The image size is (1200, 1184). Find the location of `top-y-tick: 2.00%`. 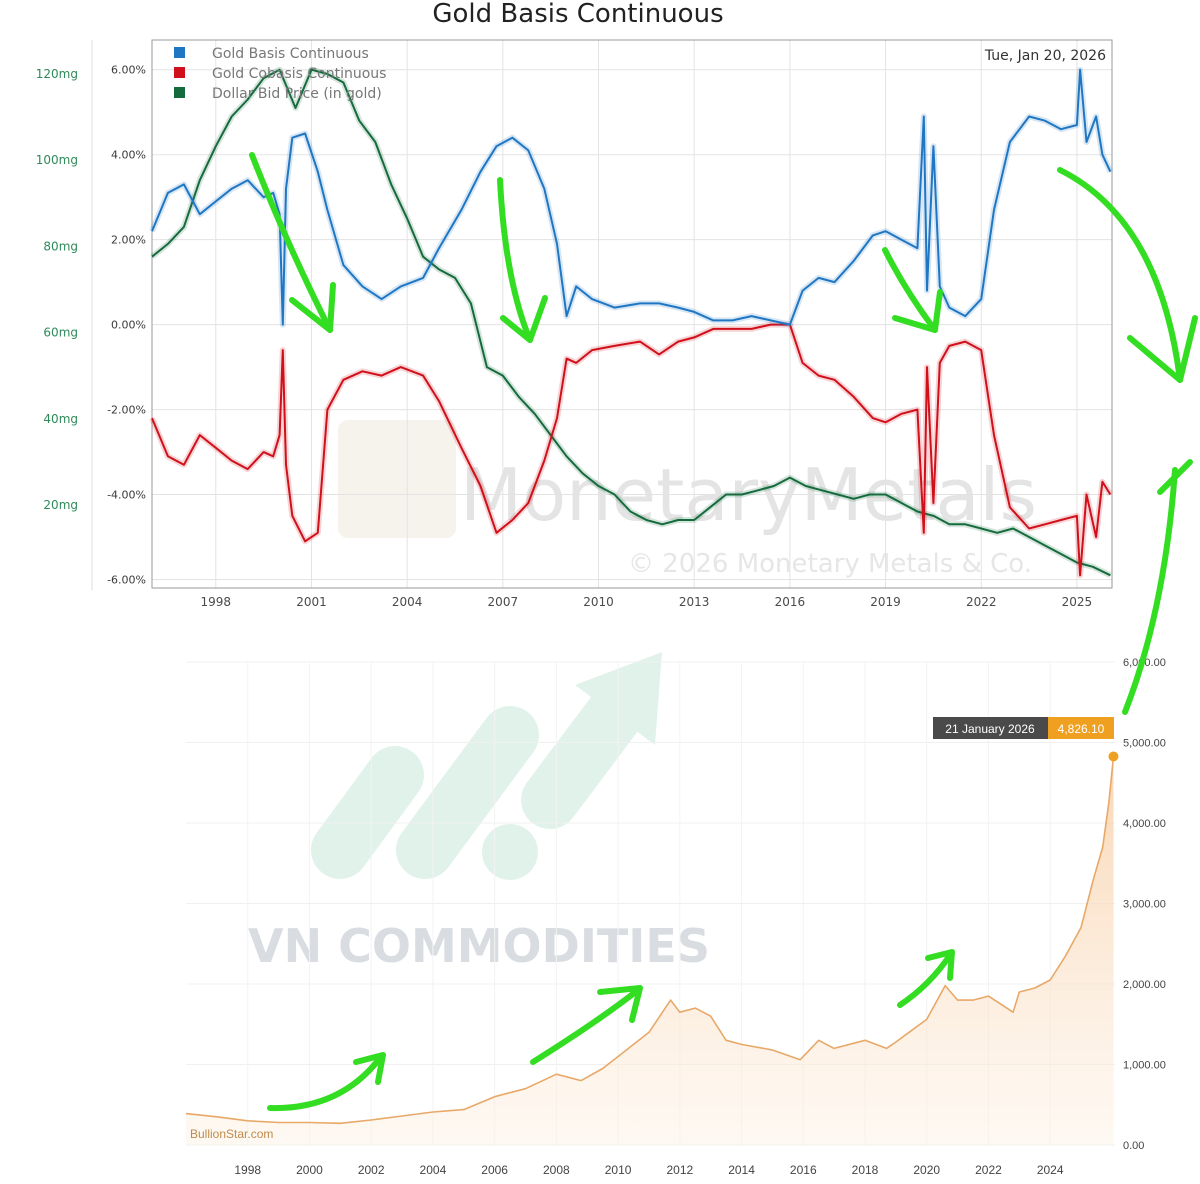

top-y-tick: 2.00% is located at coordinates (128, 240).